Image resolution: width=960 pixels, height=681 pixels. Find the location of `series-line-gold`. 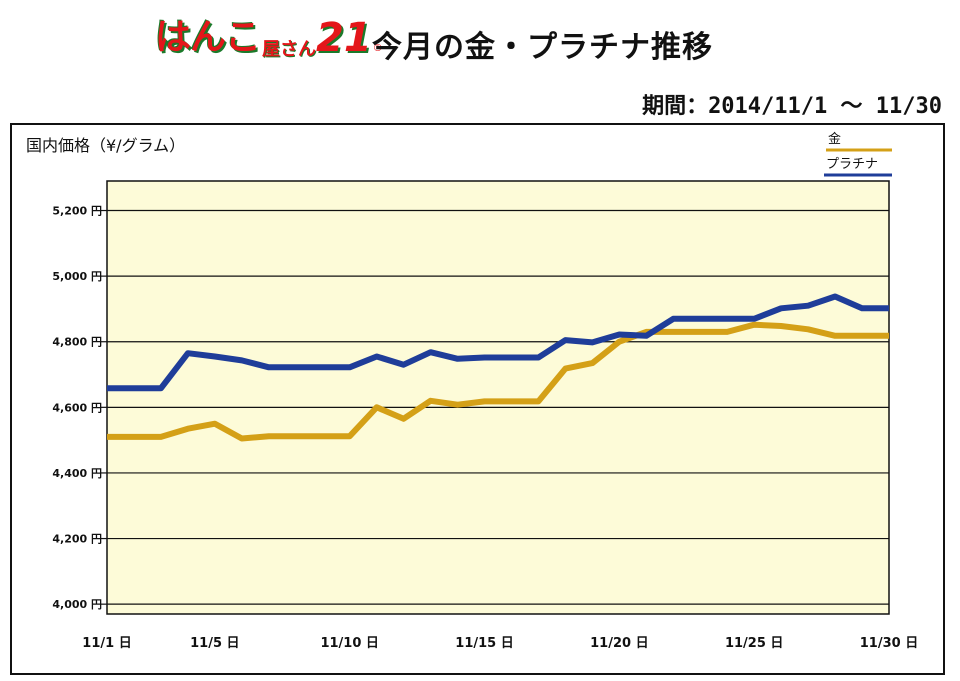

series-line-gold is located at coordinates (498, 381).